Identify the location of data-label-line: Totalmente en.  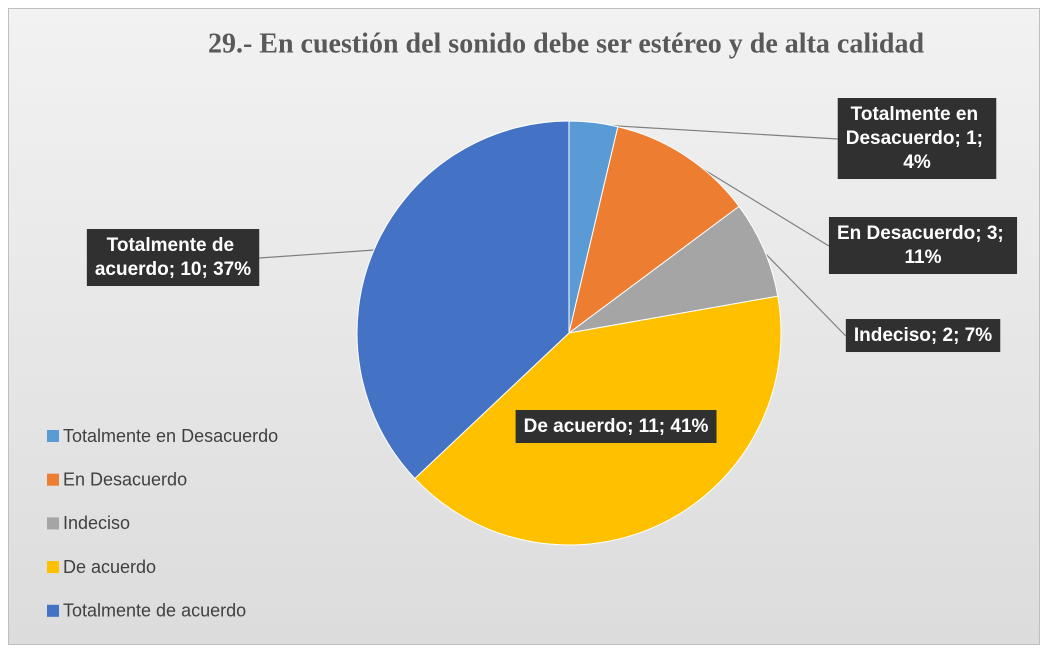
(917, 114).